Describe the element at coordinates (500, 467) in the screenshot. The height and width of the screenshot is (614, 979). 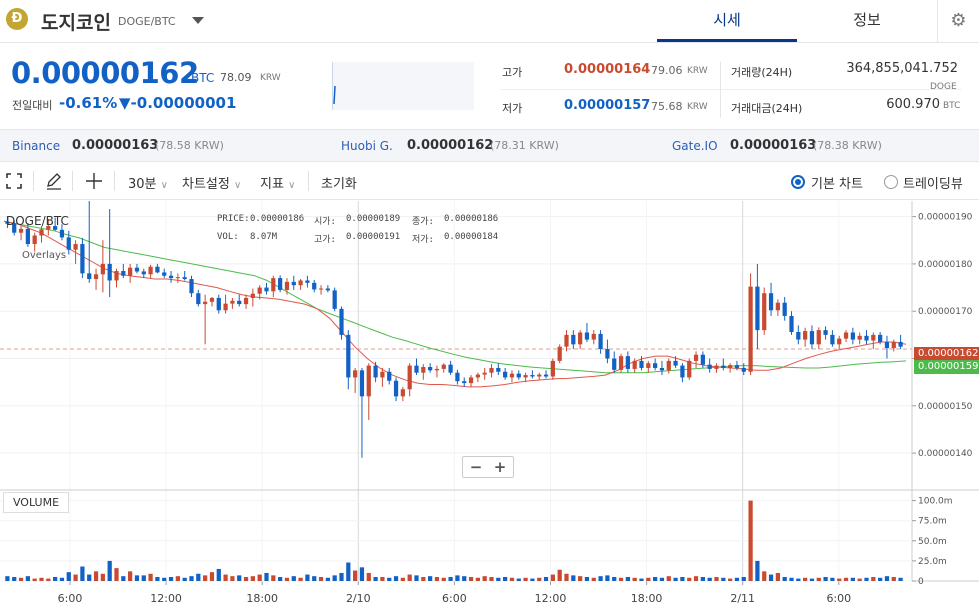
I see `zoom-in-button: +` at that location.